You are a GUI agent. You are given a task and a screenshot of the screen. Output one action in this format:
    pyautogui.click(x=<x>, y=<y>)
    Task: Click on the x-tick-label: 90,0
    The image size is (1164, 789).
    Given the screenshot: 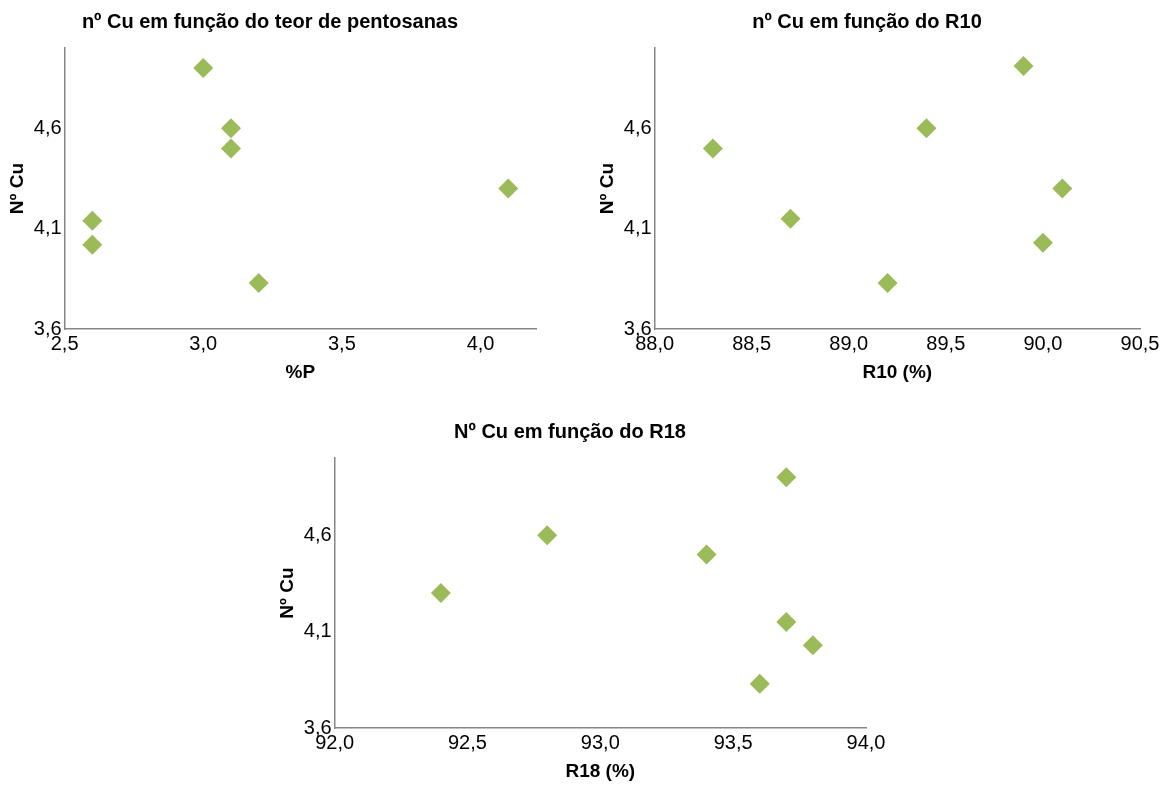 What is the action you would take?
    pyautogui.click(x=1043, y=342)
    